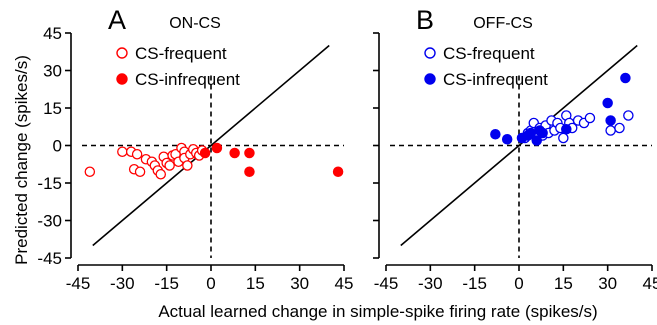 The height and width of the screenshot is (325, 657). What do you see at coordinates (503, 23) in the screenshot?
I see `panel-title: OFF-CS` at bounding box center [503, 23].